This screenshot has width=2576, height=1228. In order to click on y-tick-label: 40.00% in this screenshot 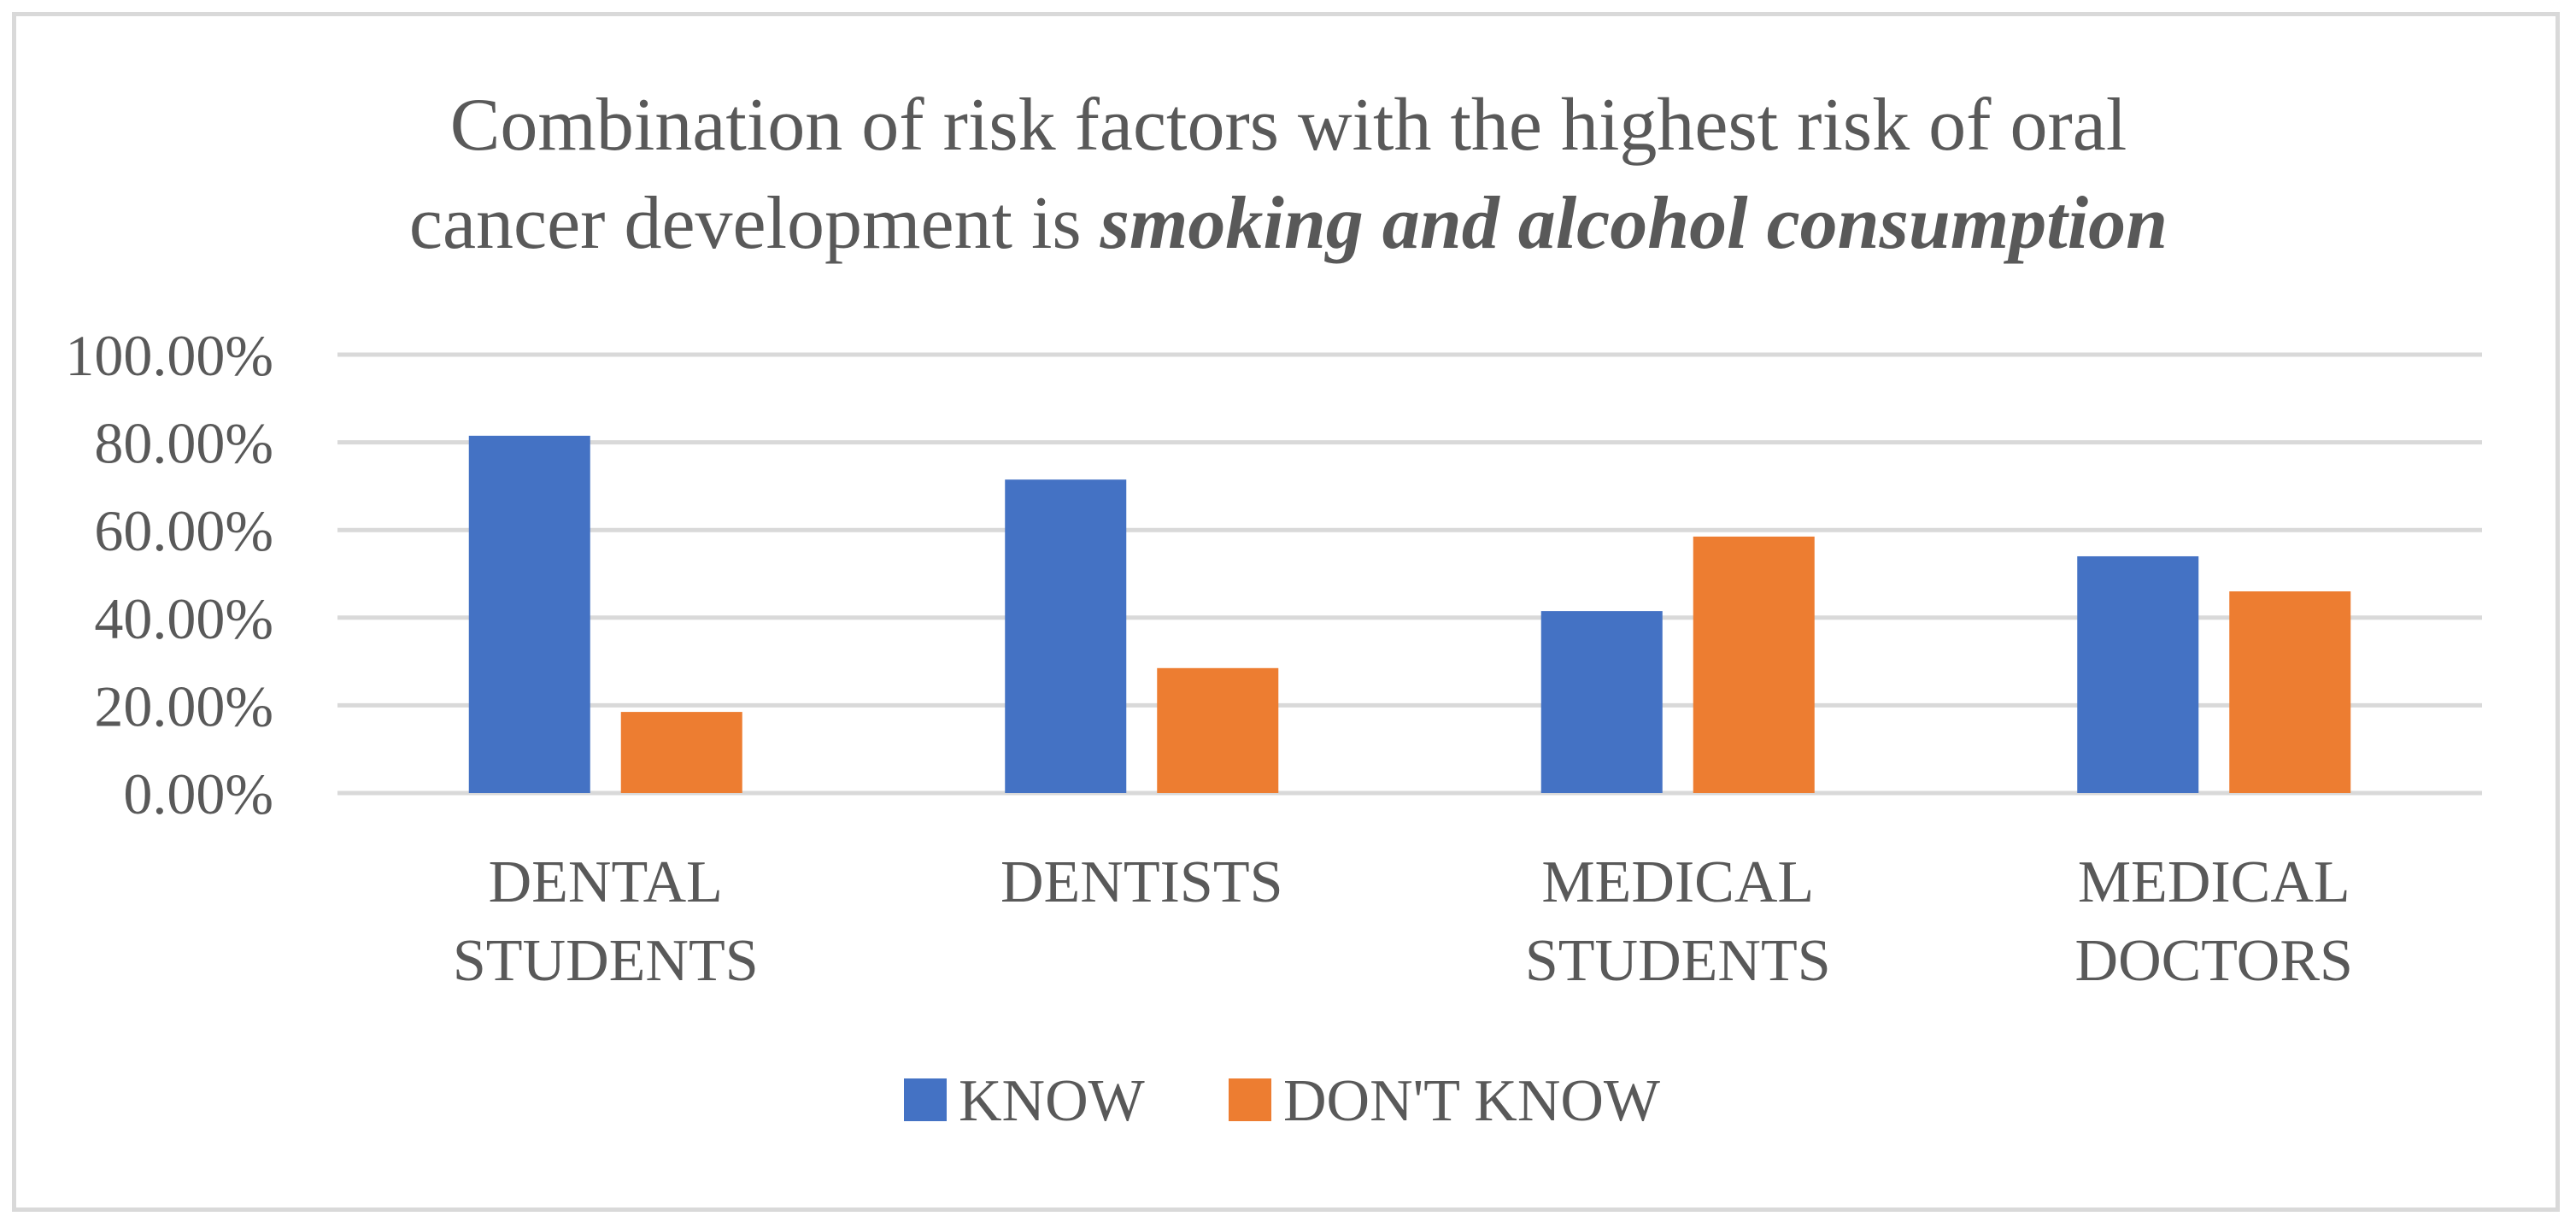, I will do `click(183, 618)`.